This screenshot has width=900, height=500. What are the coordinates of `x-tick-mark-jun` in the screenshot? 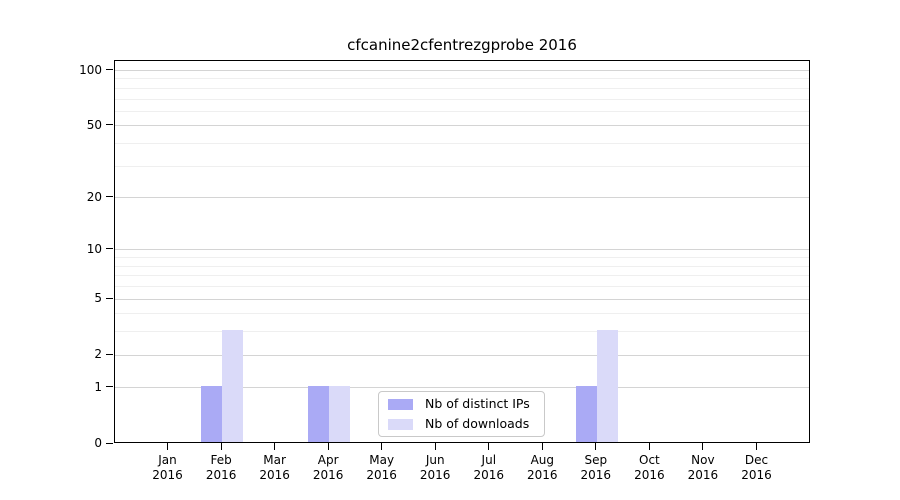 It's located at (435, 446).